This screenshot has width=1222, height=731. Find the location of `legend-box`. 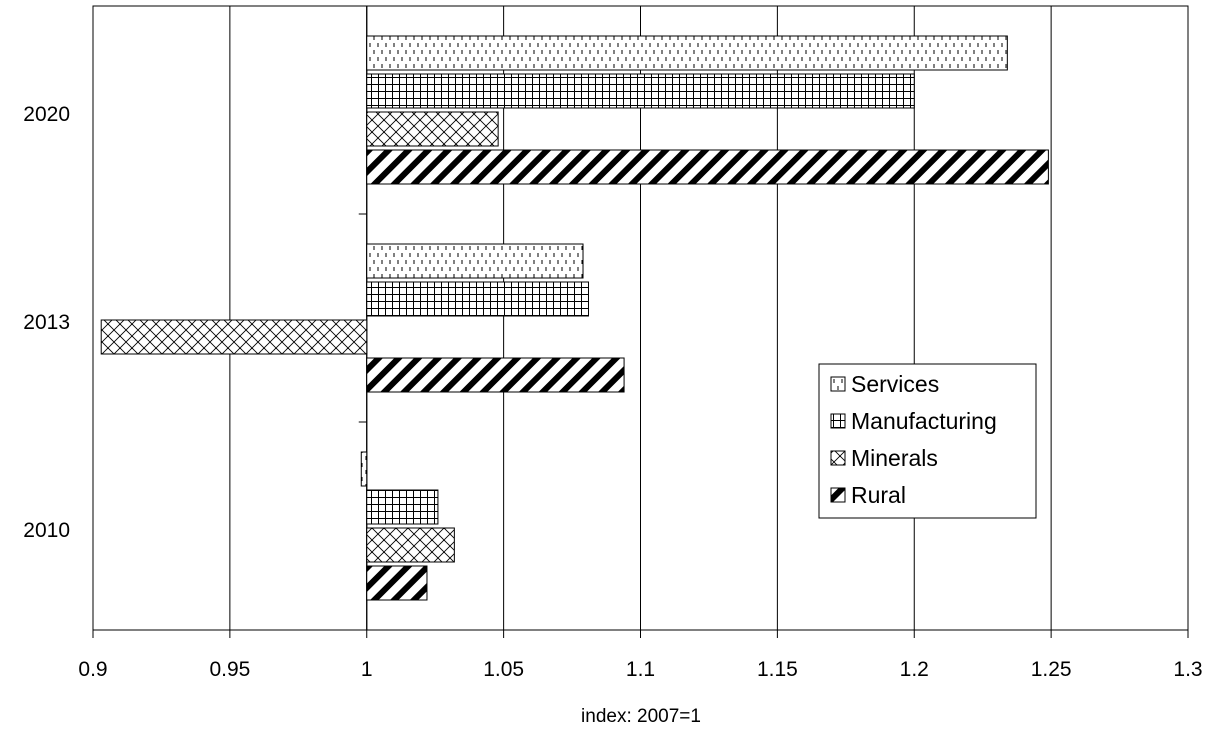

legend-box is located at coordinates (927, 441).